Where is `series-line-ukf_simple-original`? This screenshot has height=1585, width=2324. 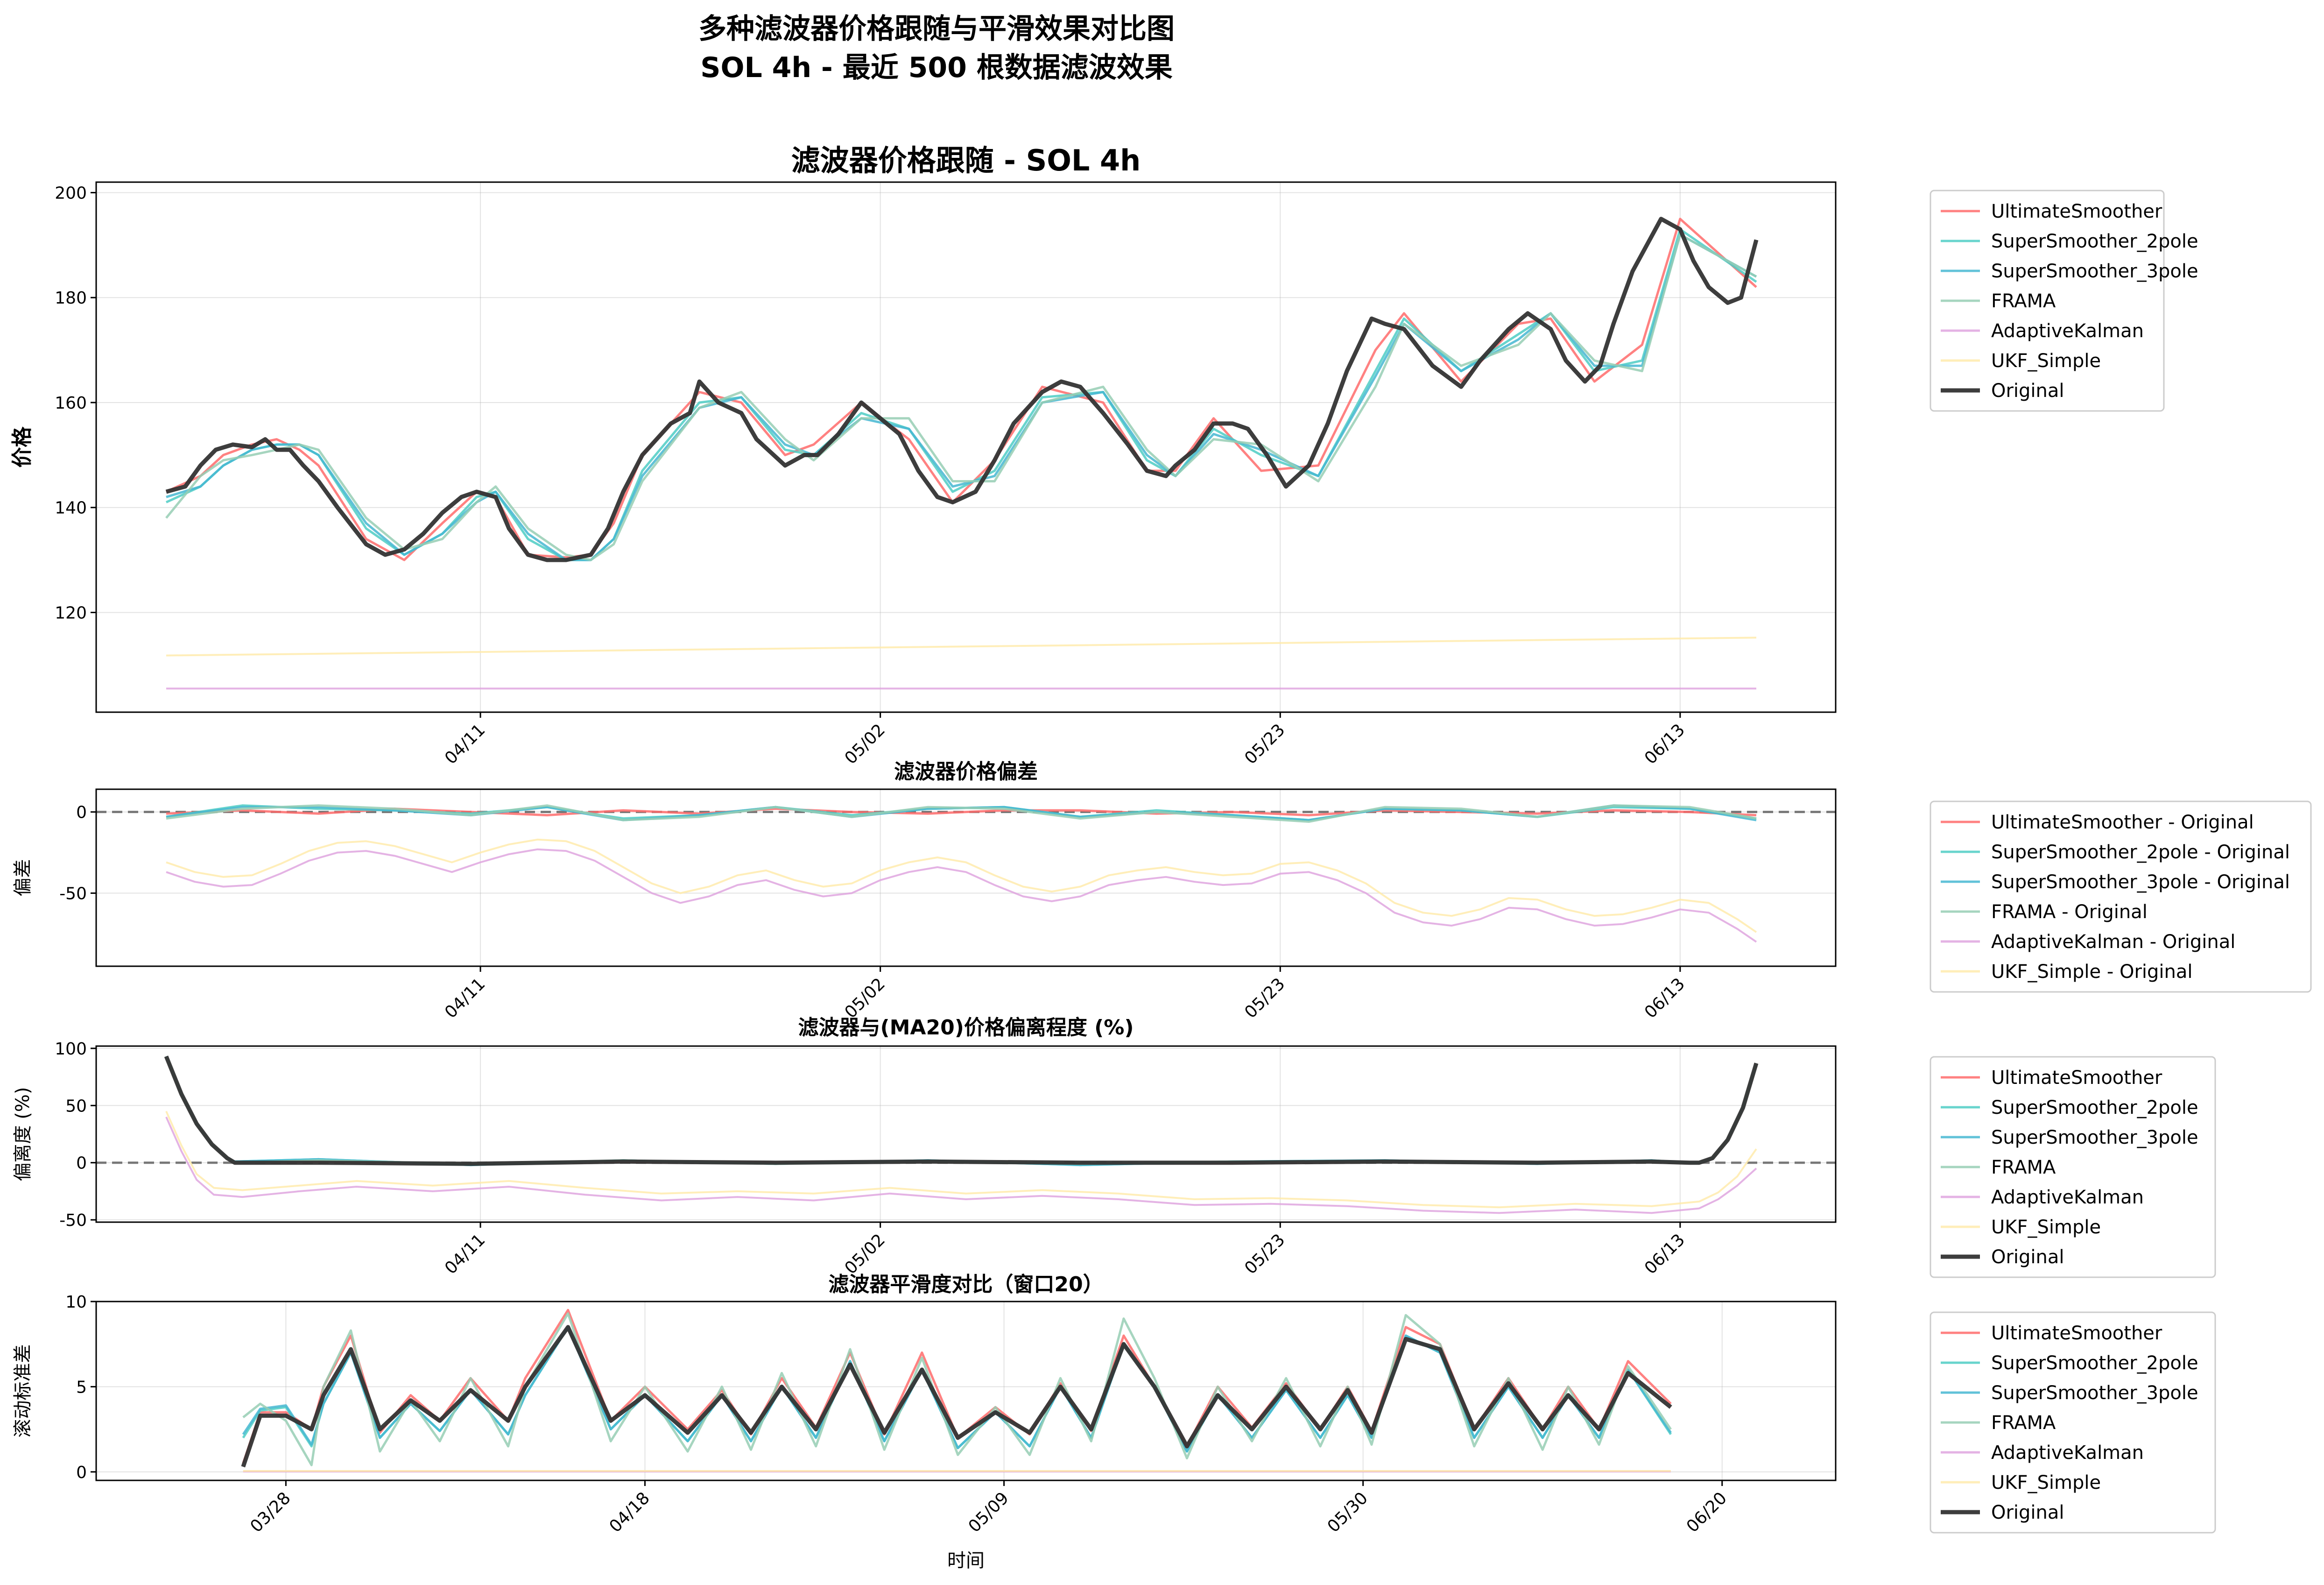
series-line-ukf_simple-original is located at coordinates (962, 886).